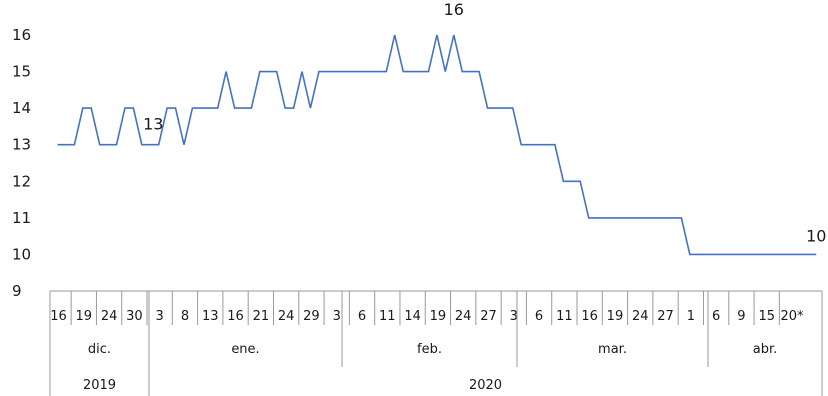 This screenshot has height=396, width=828. What do you see at coordinates (21, 35) in the screenshot?
I see `y-tick-label: 16` at bounding box center [21, 35].